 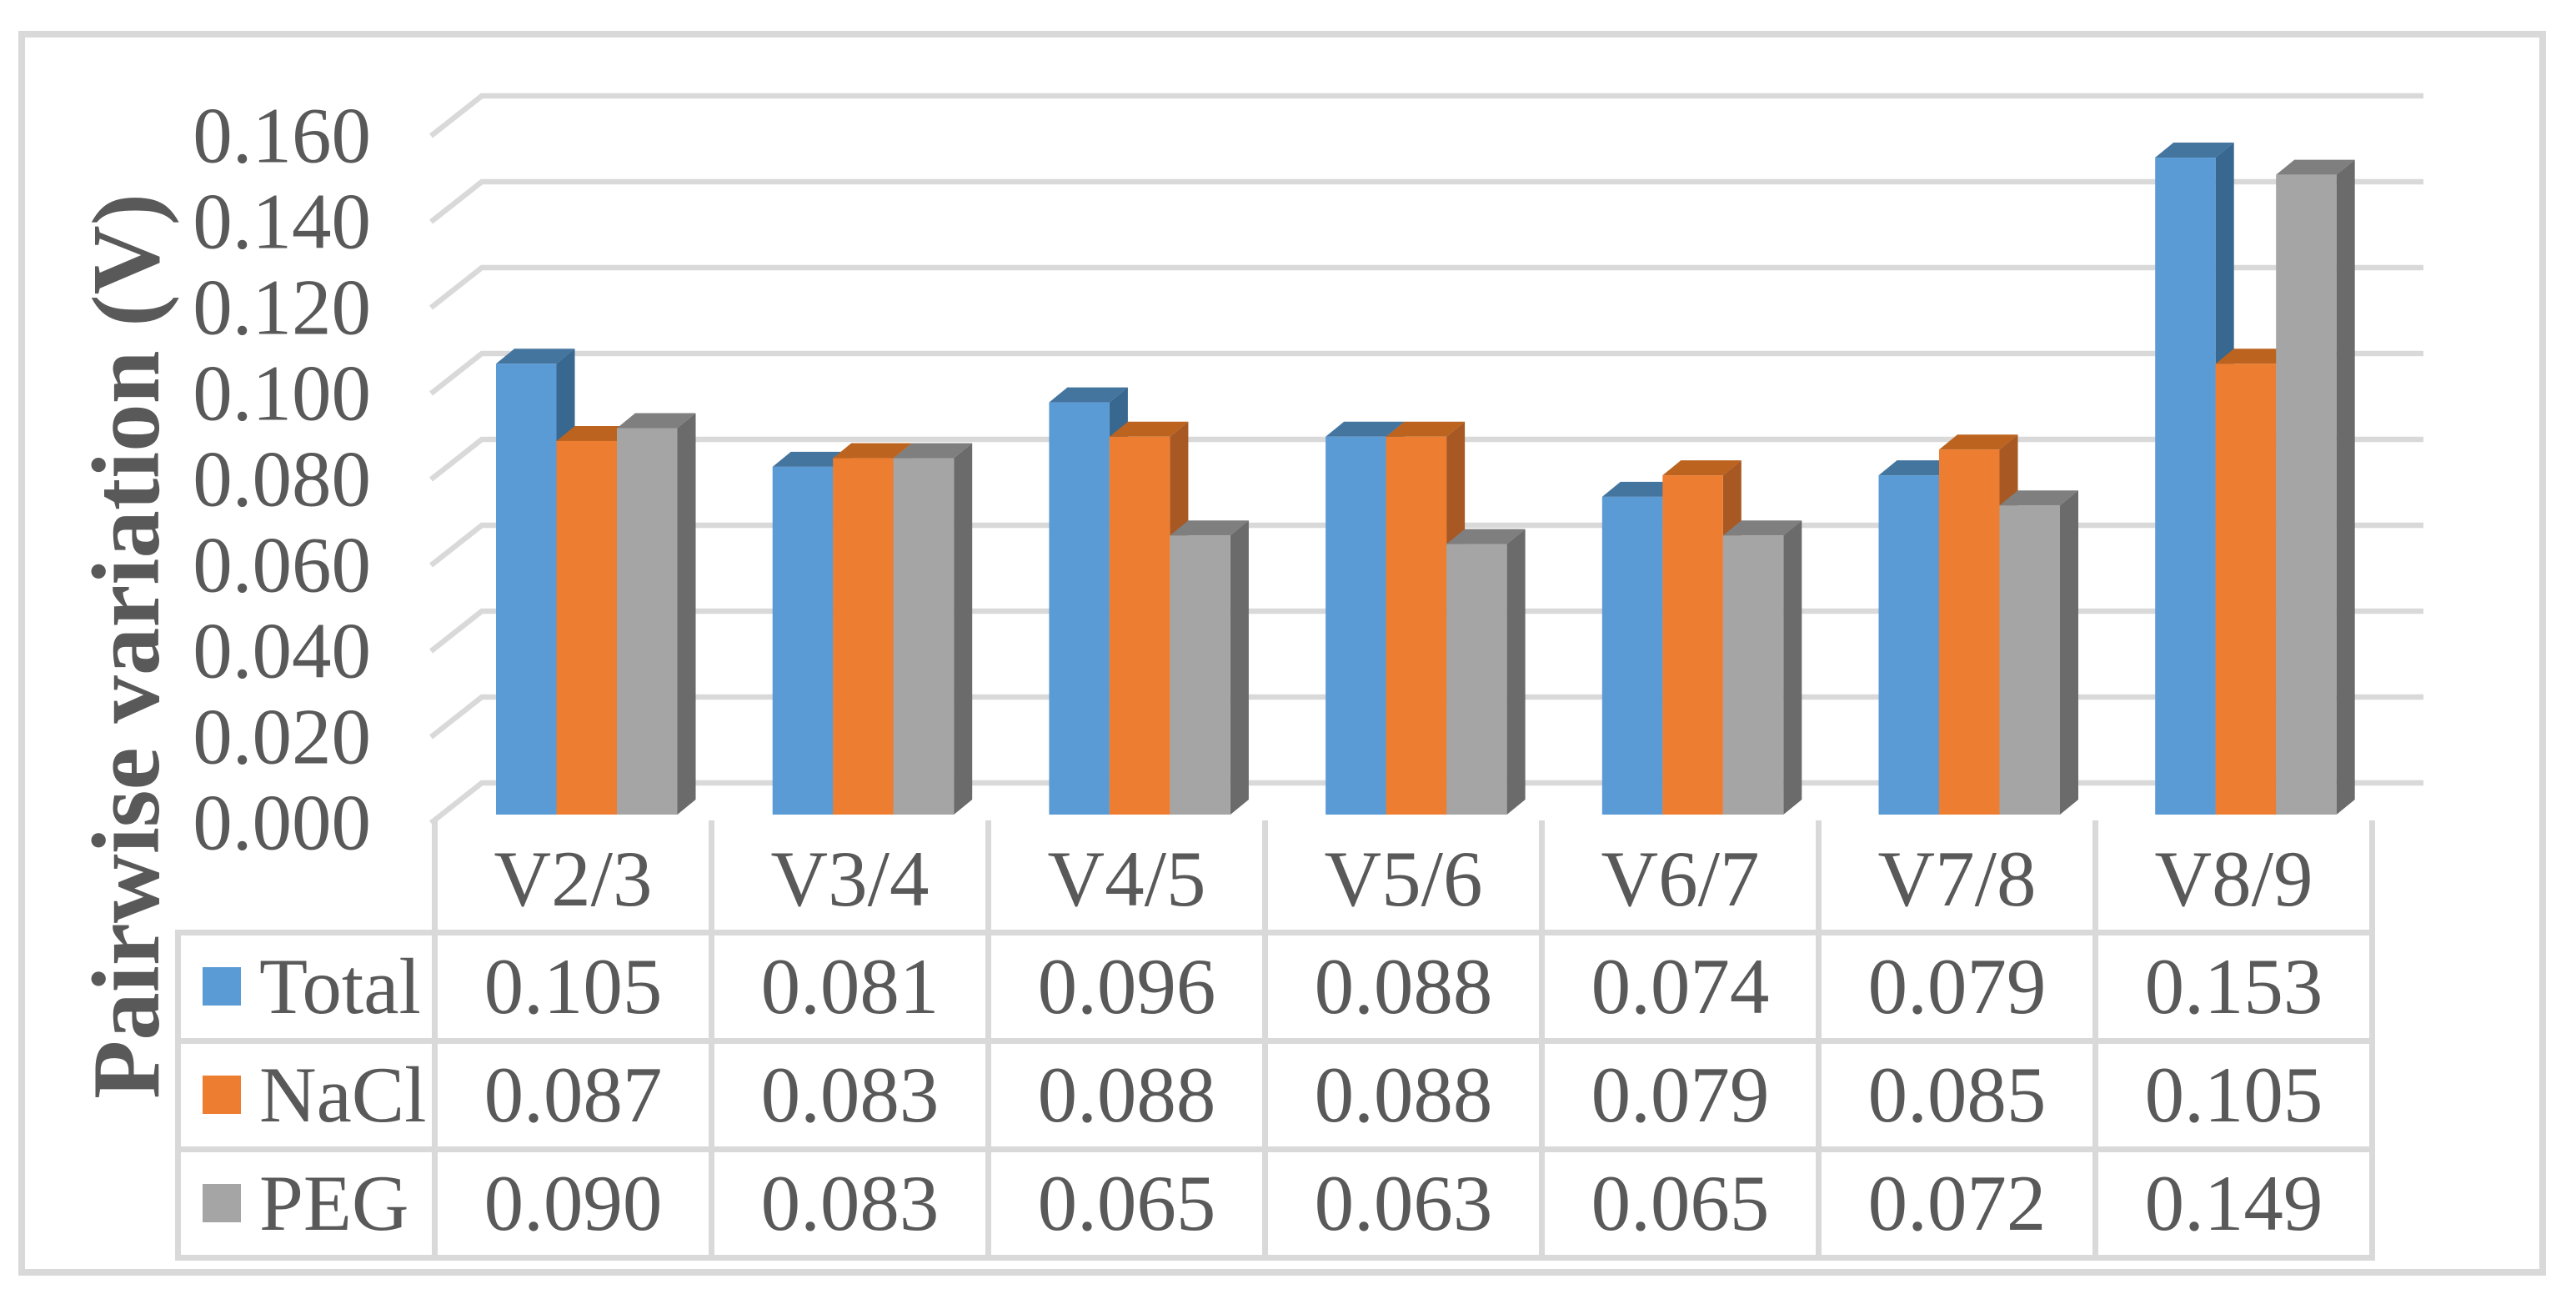 I want to click on y-tick-label: 0.160, so click(x=282, y=136).